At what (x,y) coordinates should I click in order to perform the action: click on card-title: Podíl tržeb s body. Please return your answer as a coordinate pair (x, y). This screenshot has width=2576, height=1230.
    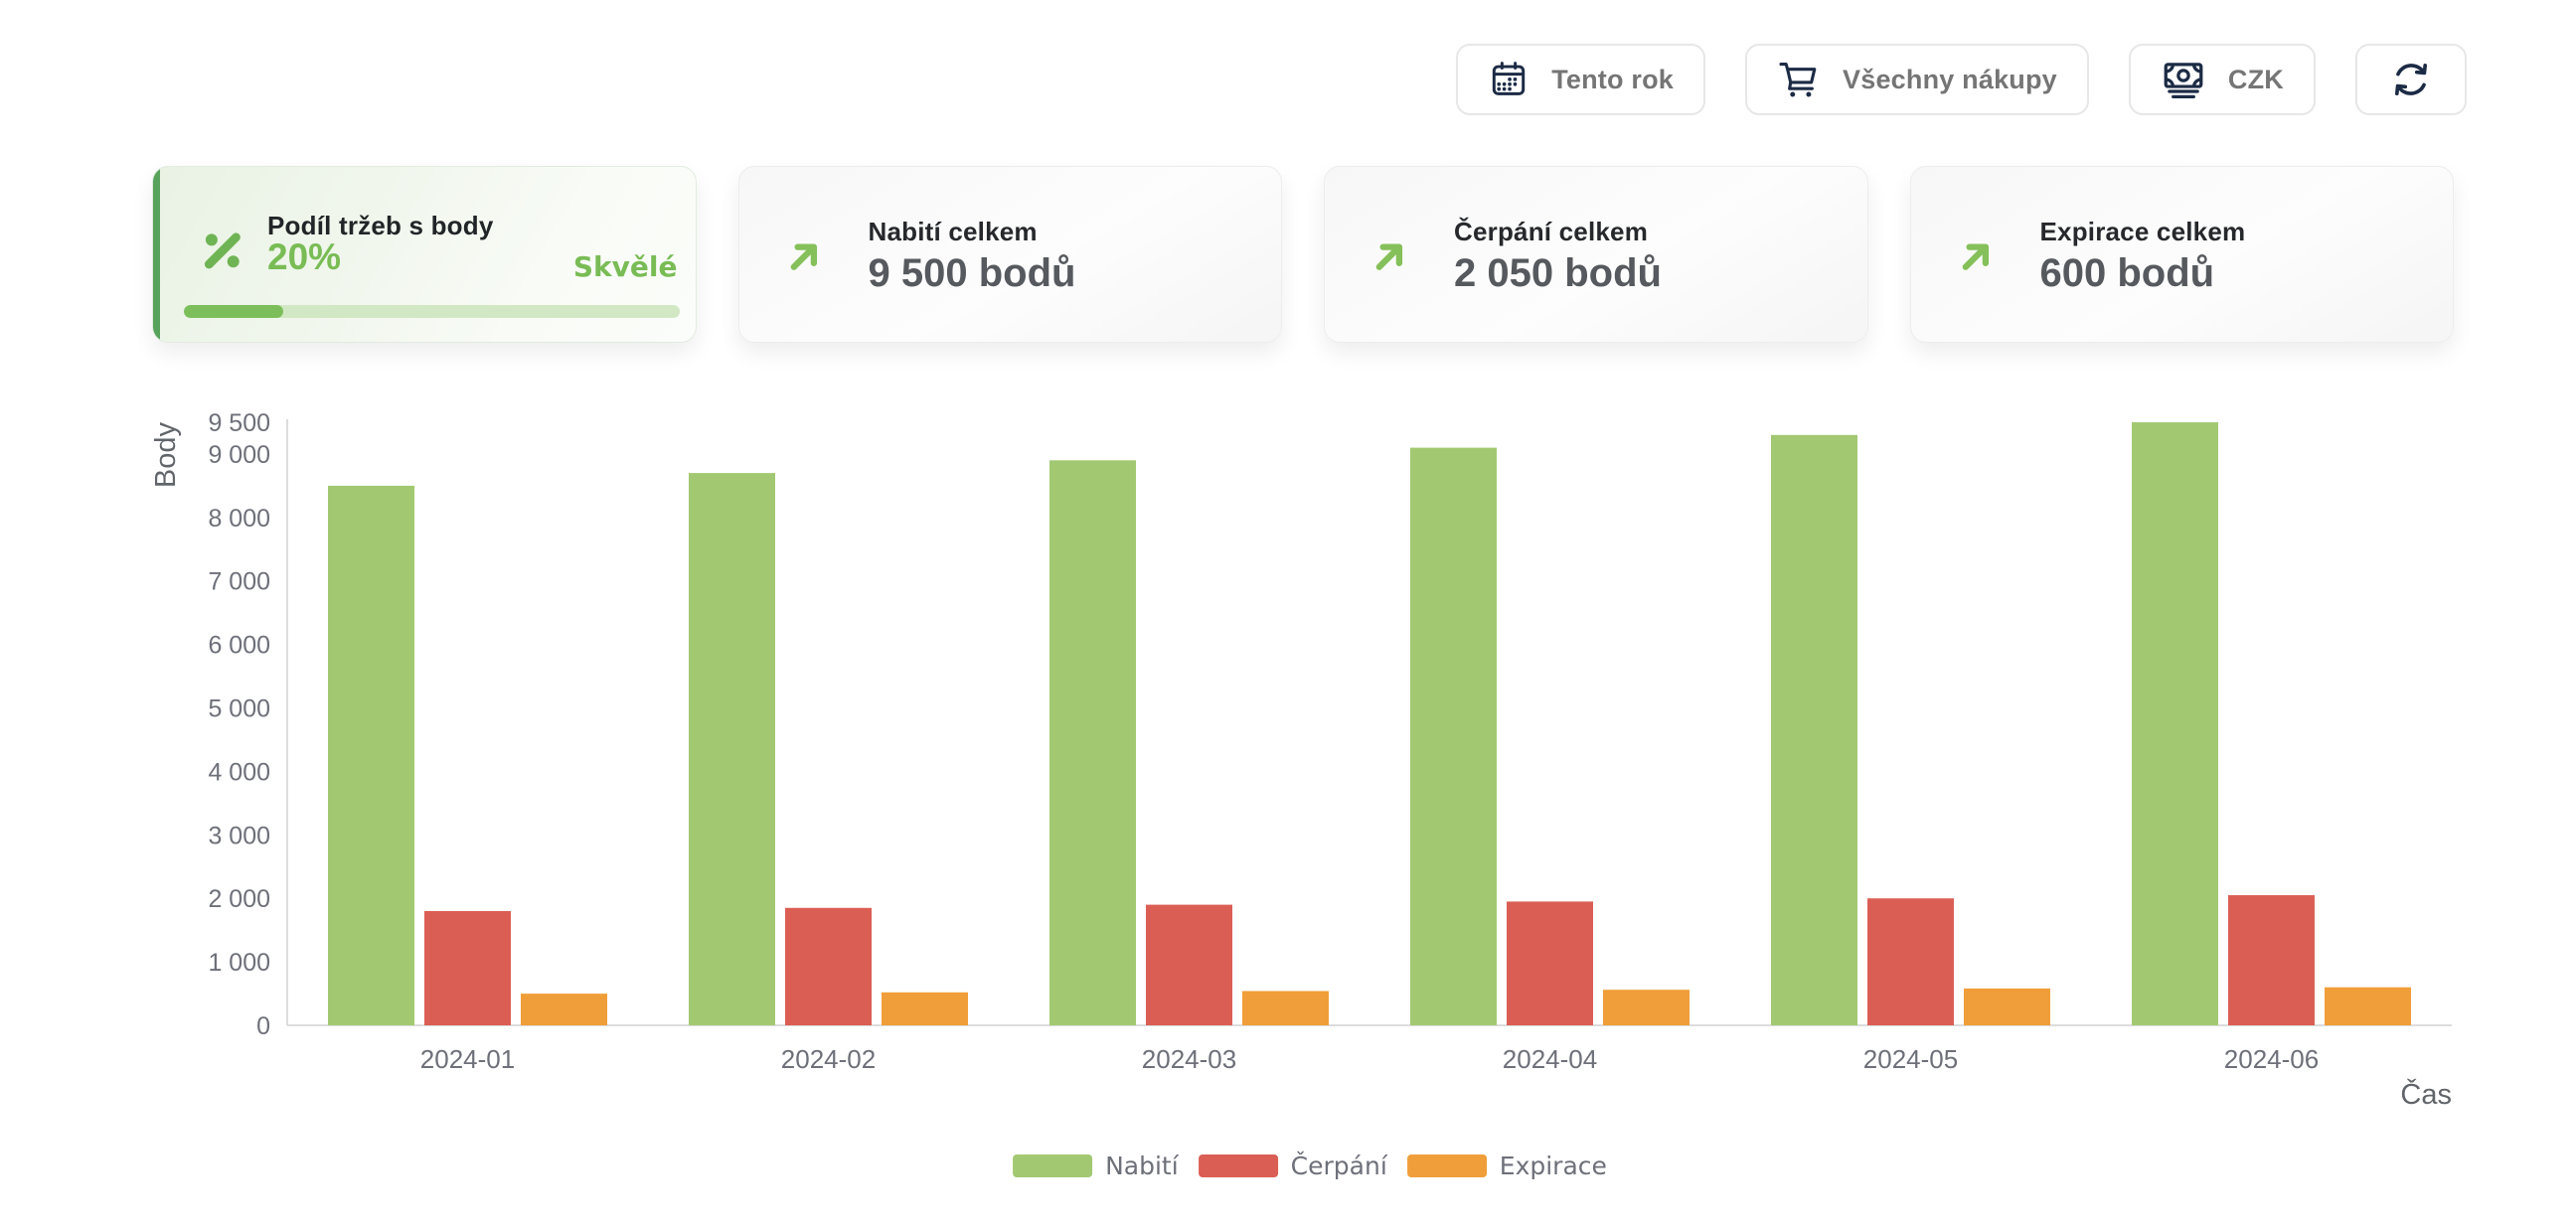
    Looking at the image, I should click on (380, 226).